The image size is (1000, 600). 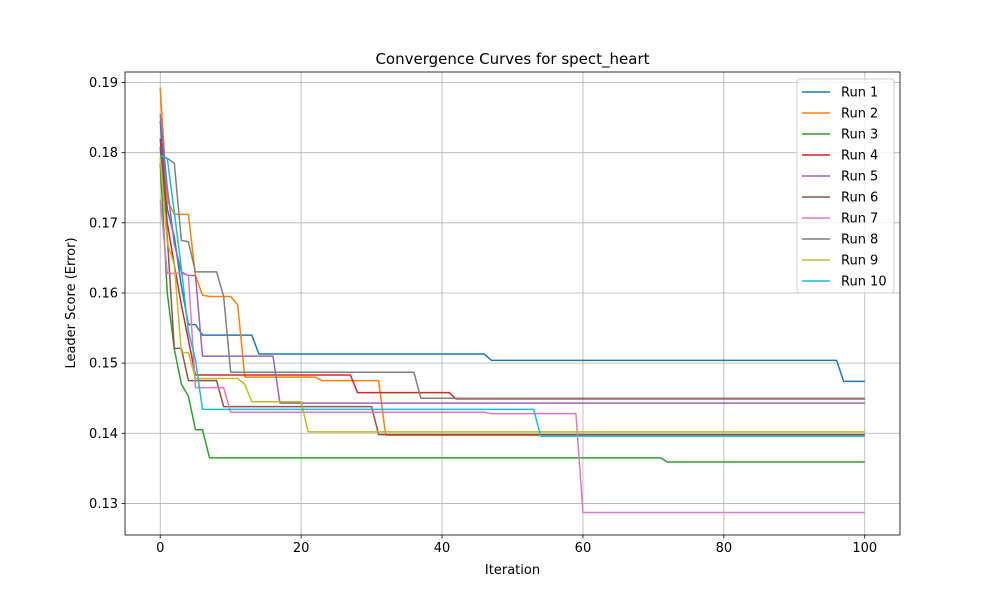 I want to click on x-tick-label: 80, so click(x=724, y=548).